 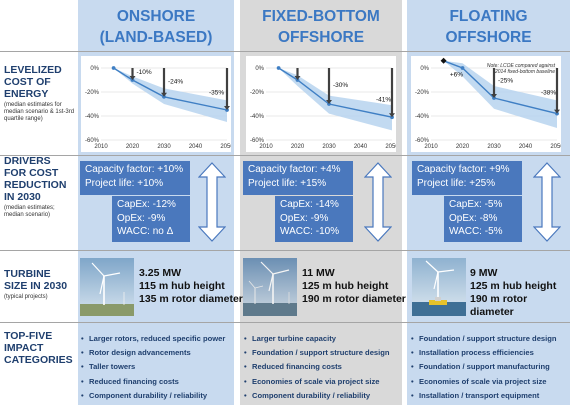 I want to click on wacc-value: WACC: -5%, so click(x=476, y=231).